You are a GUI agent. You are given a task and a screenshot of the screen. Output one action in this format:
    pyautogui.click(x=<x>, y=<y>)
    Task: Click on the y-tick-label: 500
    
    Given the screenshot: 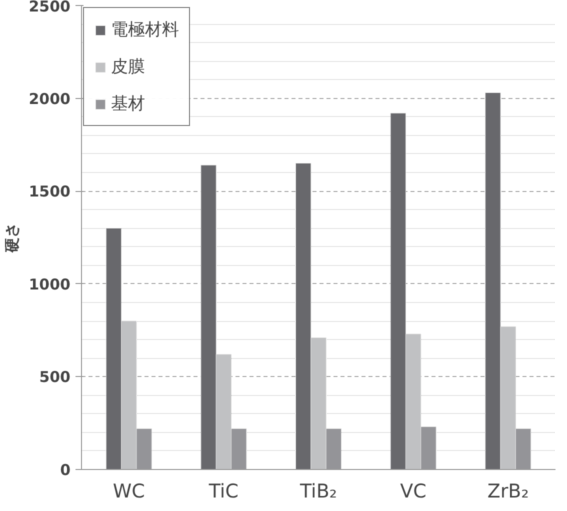 What is the action you would take?
    pyautogui.click(x=54, y=377)
    